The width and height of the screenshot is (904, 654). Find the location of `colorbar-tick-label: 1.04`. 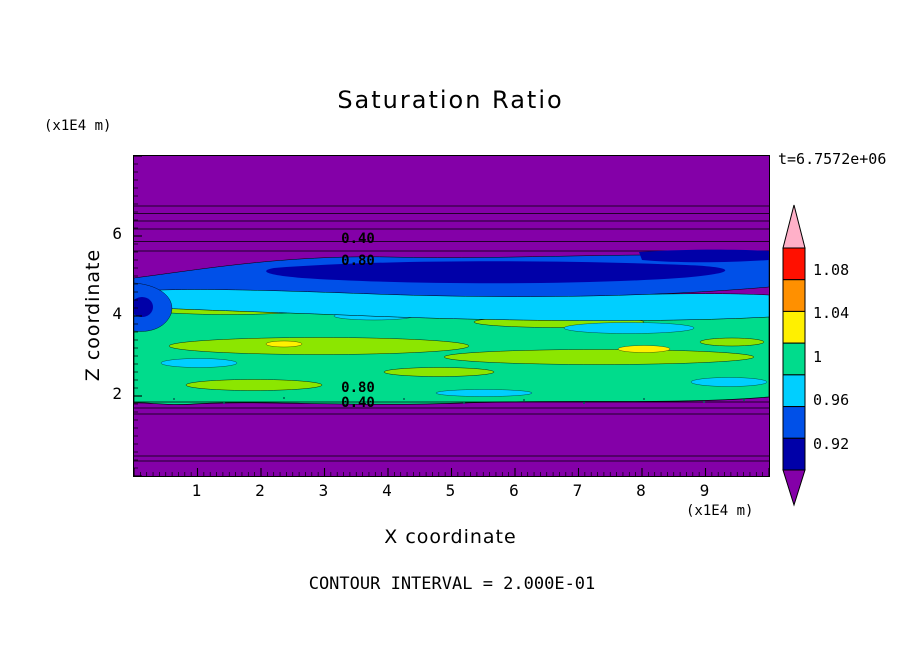

colorbar-tick-label: 1.04 is located at coordinates (831, 313).